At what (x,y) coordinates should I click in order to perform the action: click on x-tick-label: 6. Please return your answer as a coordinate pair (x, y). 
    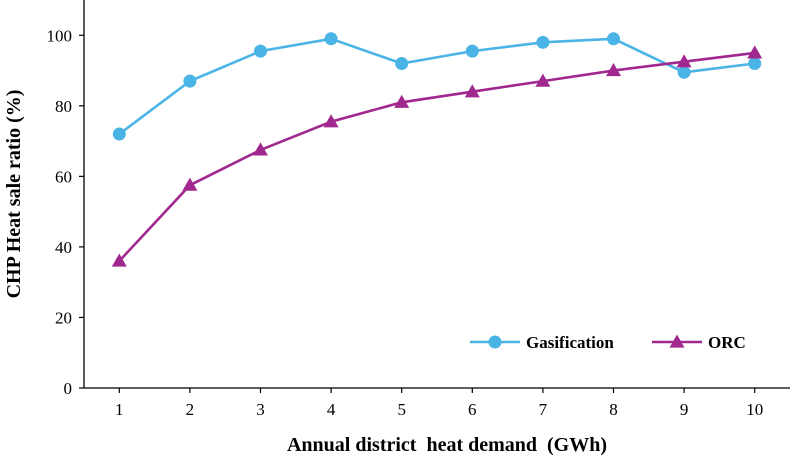
    Looking at the image, I should click on (472, 409).